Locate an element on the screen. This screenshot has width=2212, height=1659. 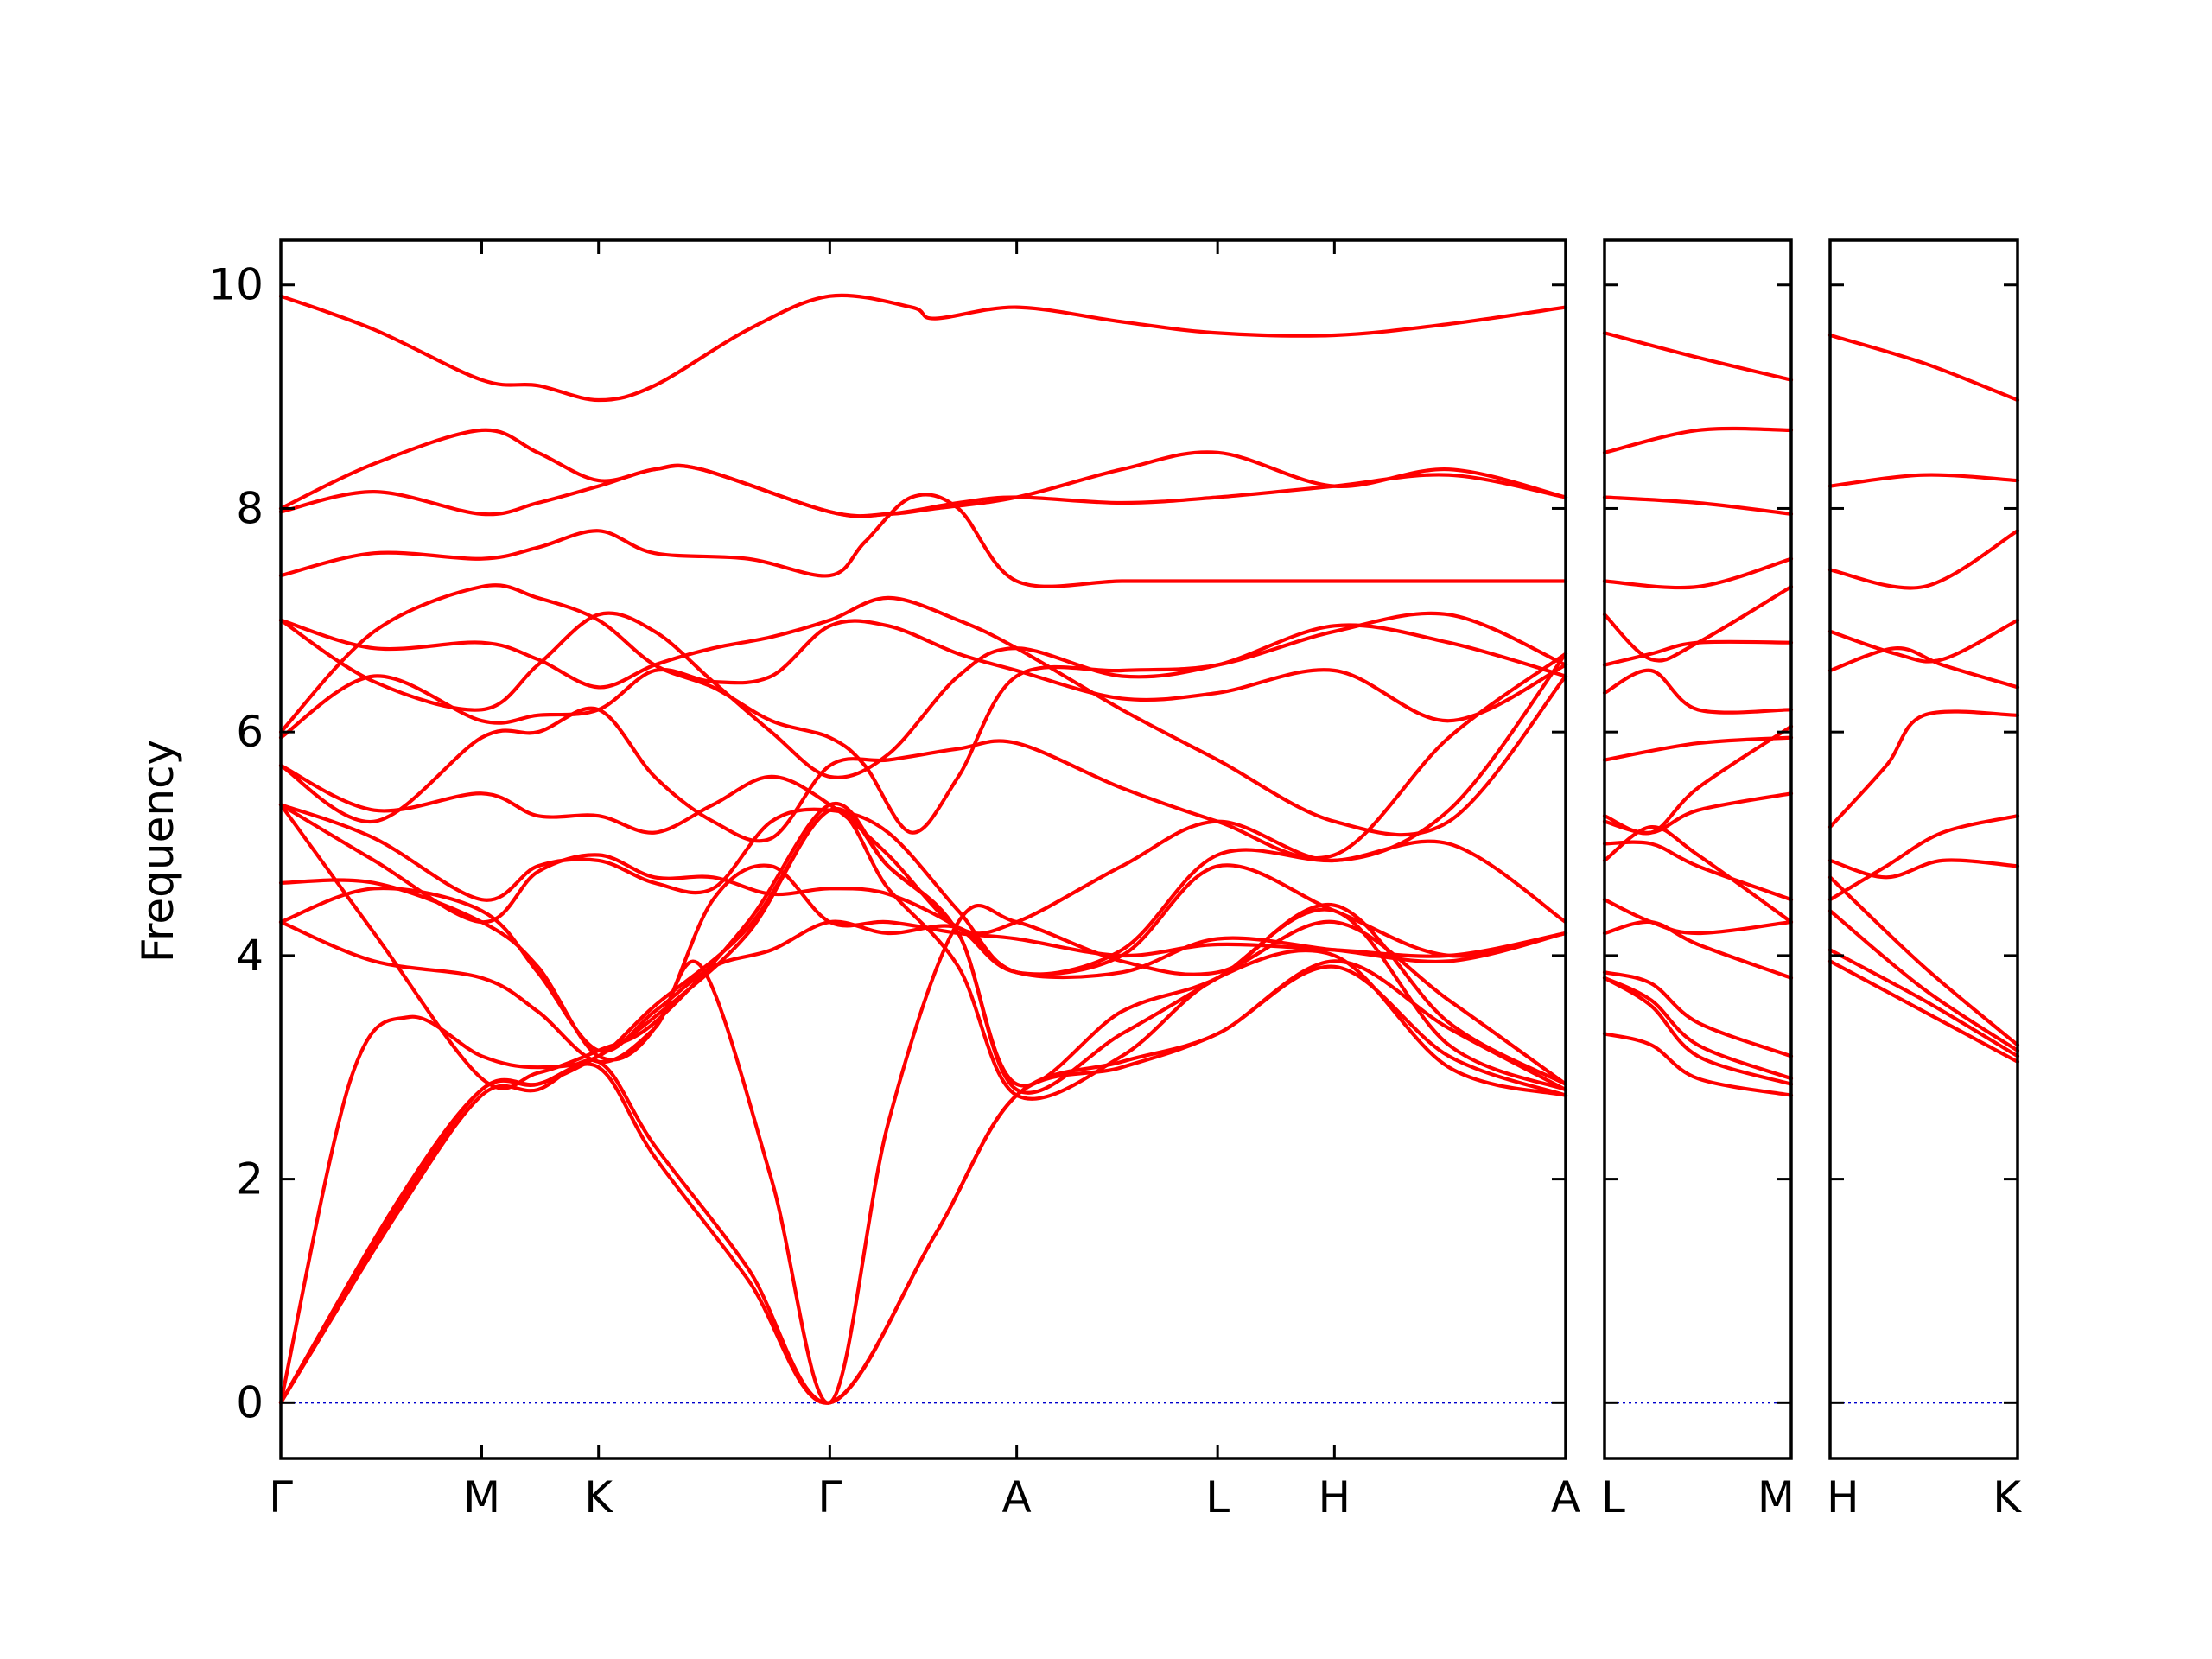
y-tick-label: 6 is located at coordinates (250, 732).